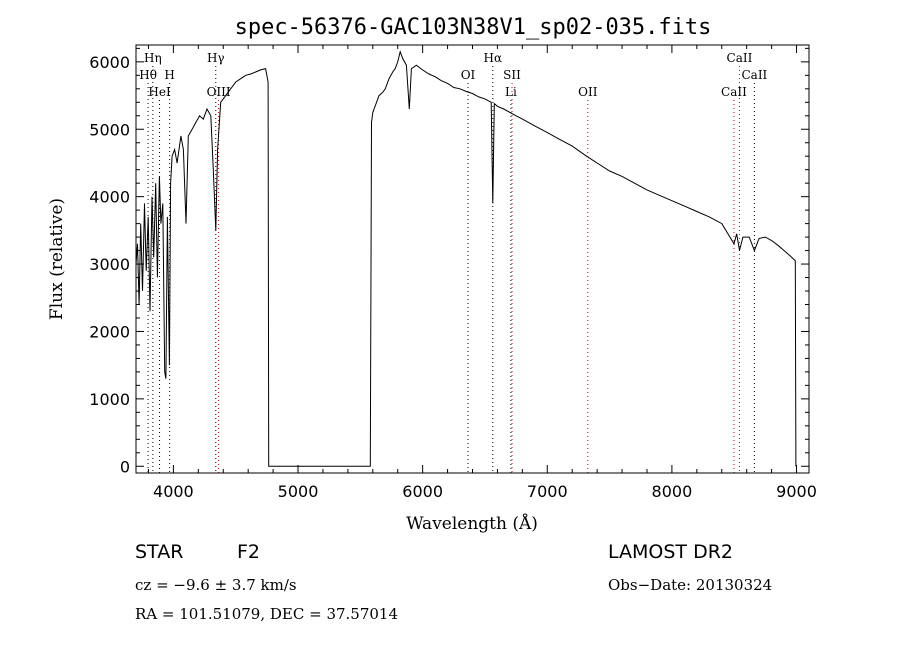 Image resolution: width=900 pixels, height=650 pixels. I want to click on line-marker-label: Hθ, so click(148, 75).